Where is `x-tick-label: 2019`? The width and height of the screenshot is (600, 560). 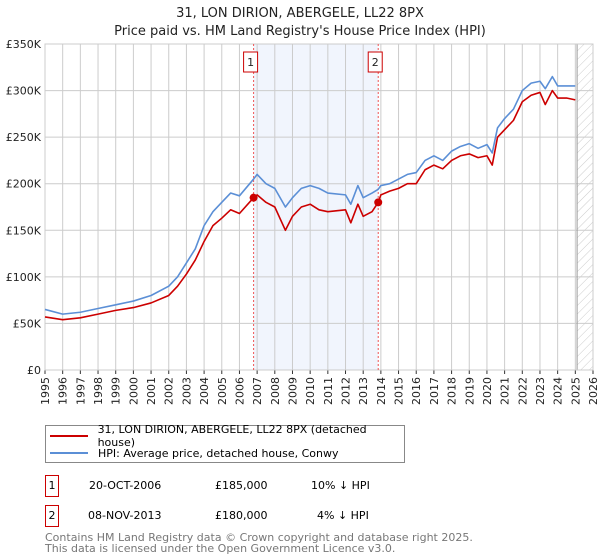 x-tick-label: 2019 is located at coordinates (469, 391).